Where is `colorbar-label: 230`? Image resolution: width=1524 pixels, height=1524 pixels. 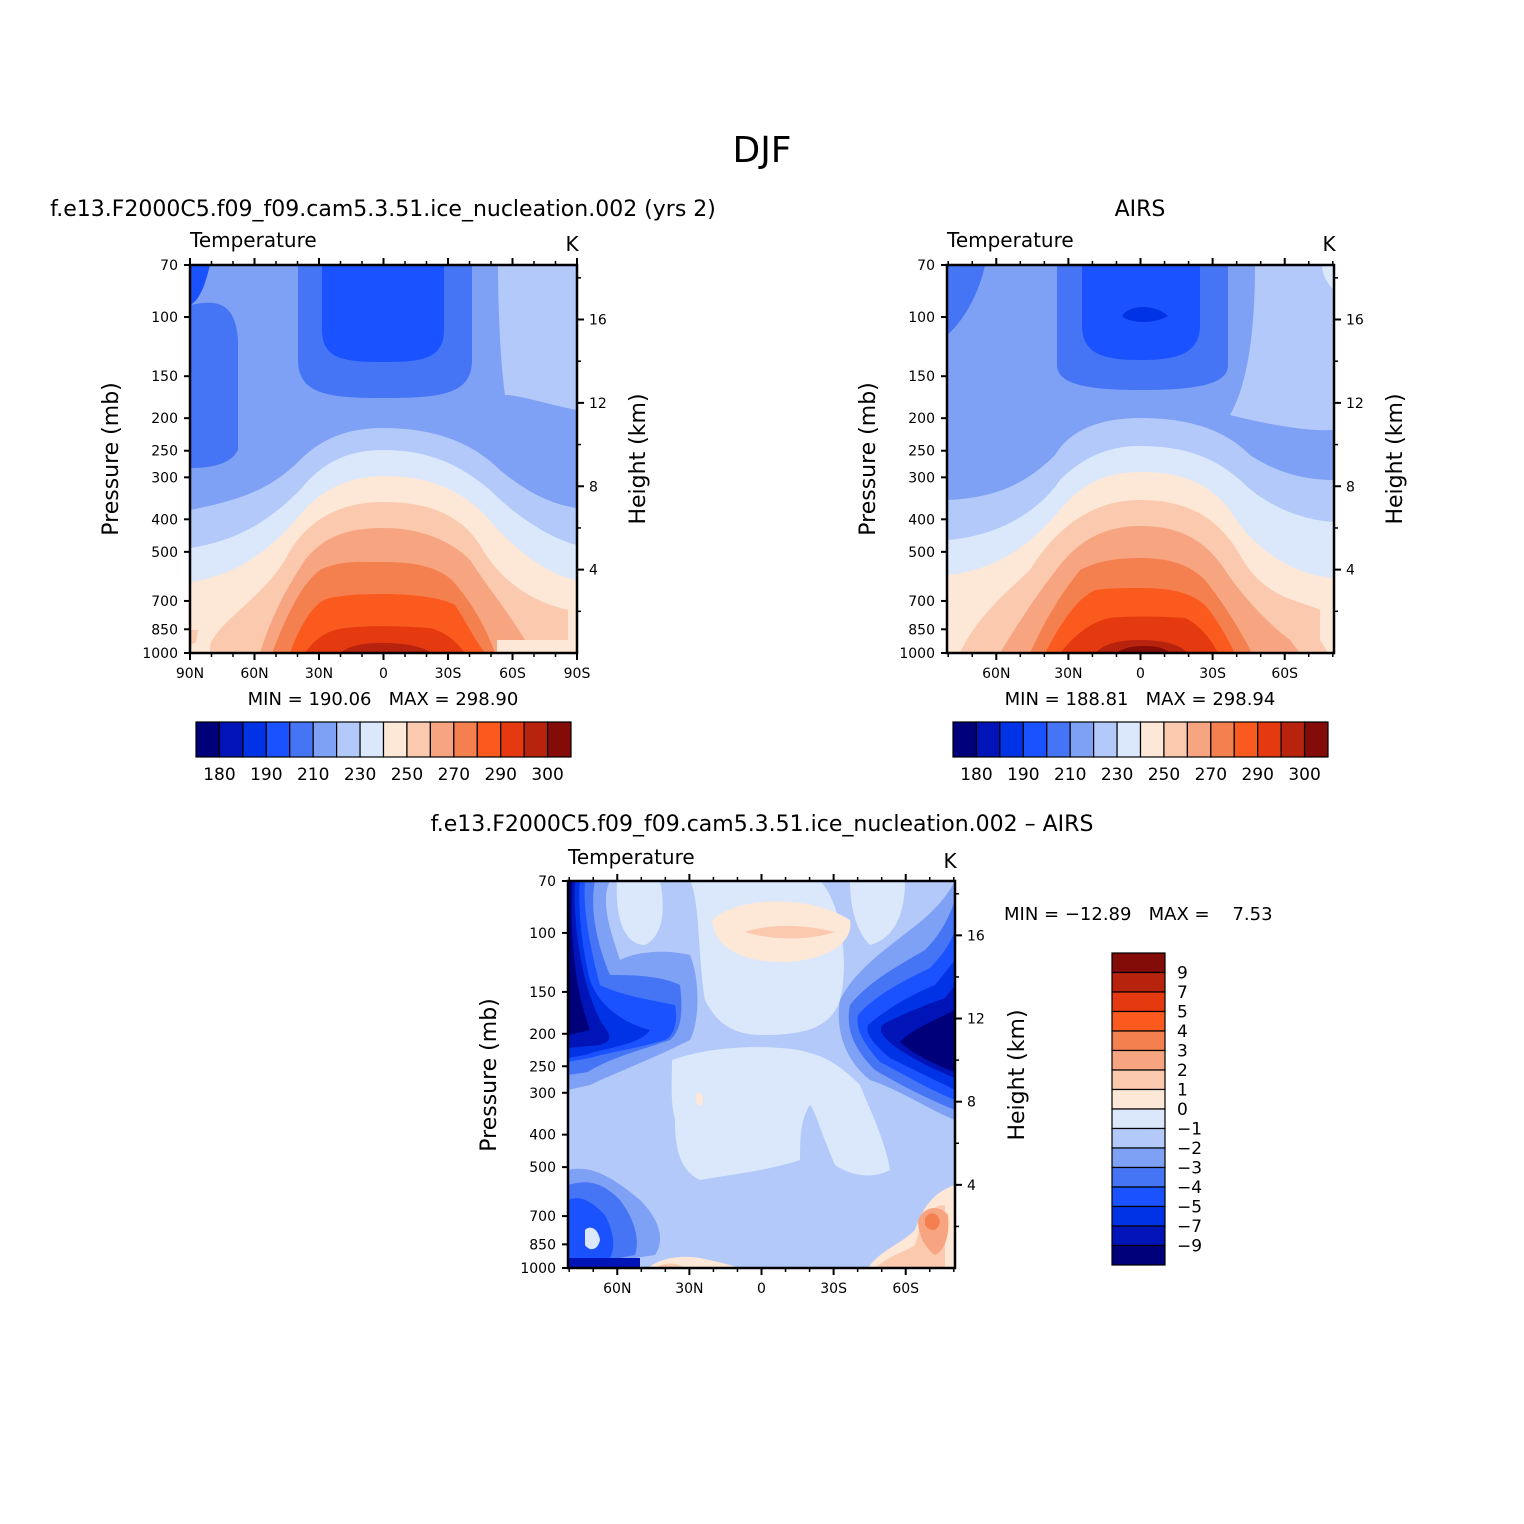 colorbar-label: 230 is located at coordinates (360, 775).